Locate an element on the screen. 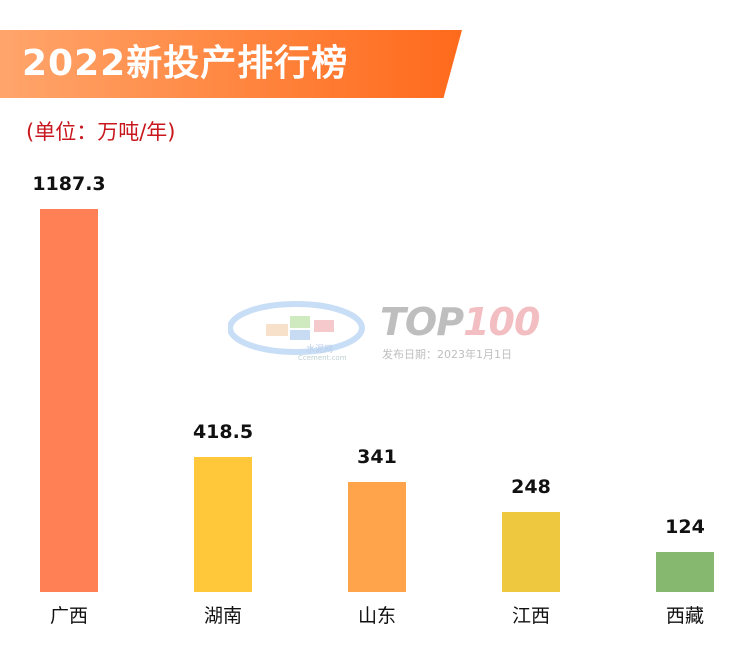  category-label: 湖南 is located at coordinates (223, 616).